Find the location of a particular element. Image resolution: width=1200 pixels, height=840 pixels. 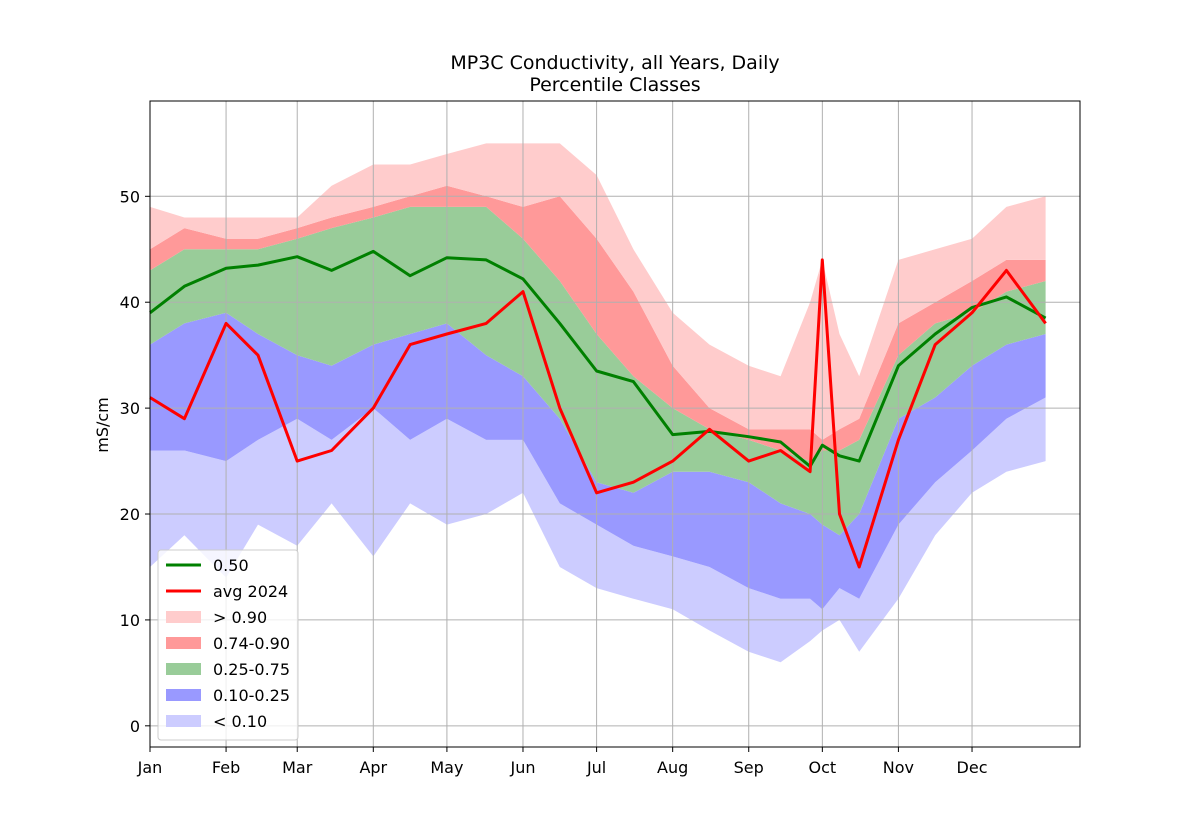

x-tick-label-3: Apr is located at coordinates (373, 767).